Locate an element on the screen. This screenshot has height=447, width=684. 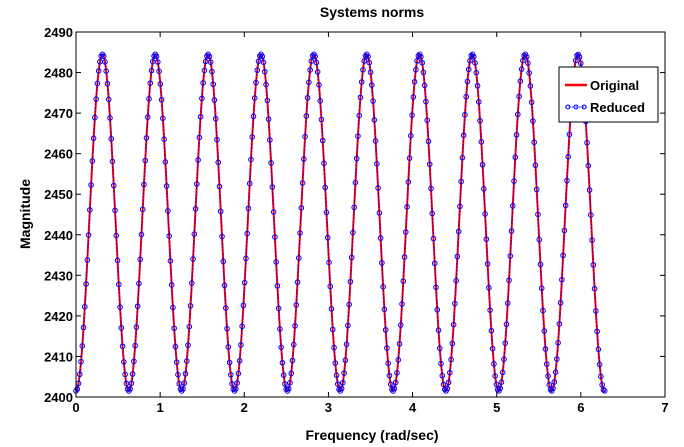
x-tick-label: 5 is located at coordinates (496, 407).